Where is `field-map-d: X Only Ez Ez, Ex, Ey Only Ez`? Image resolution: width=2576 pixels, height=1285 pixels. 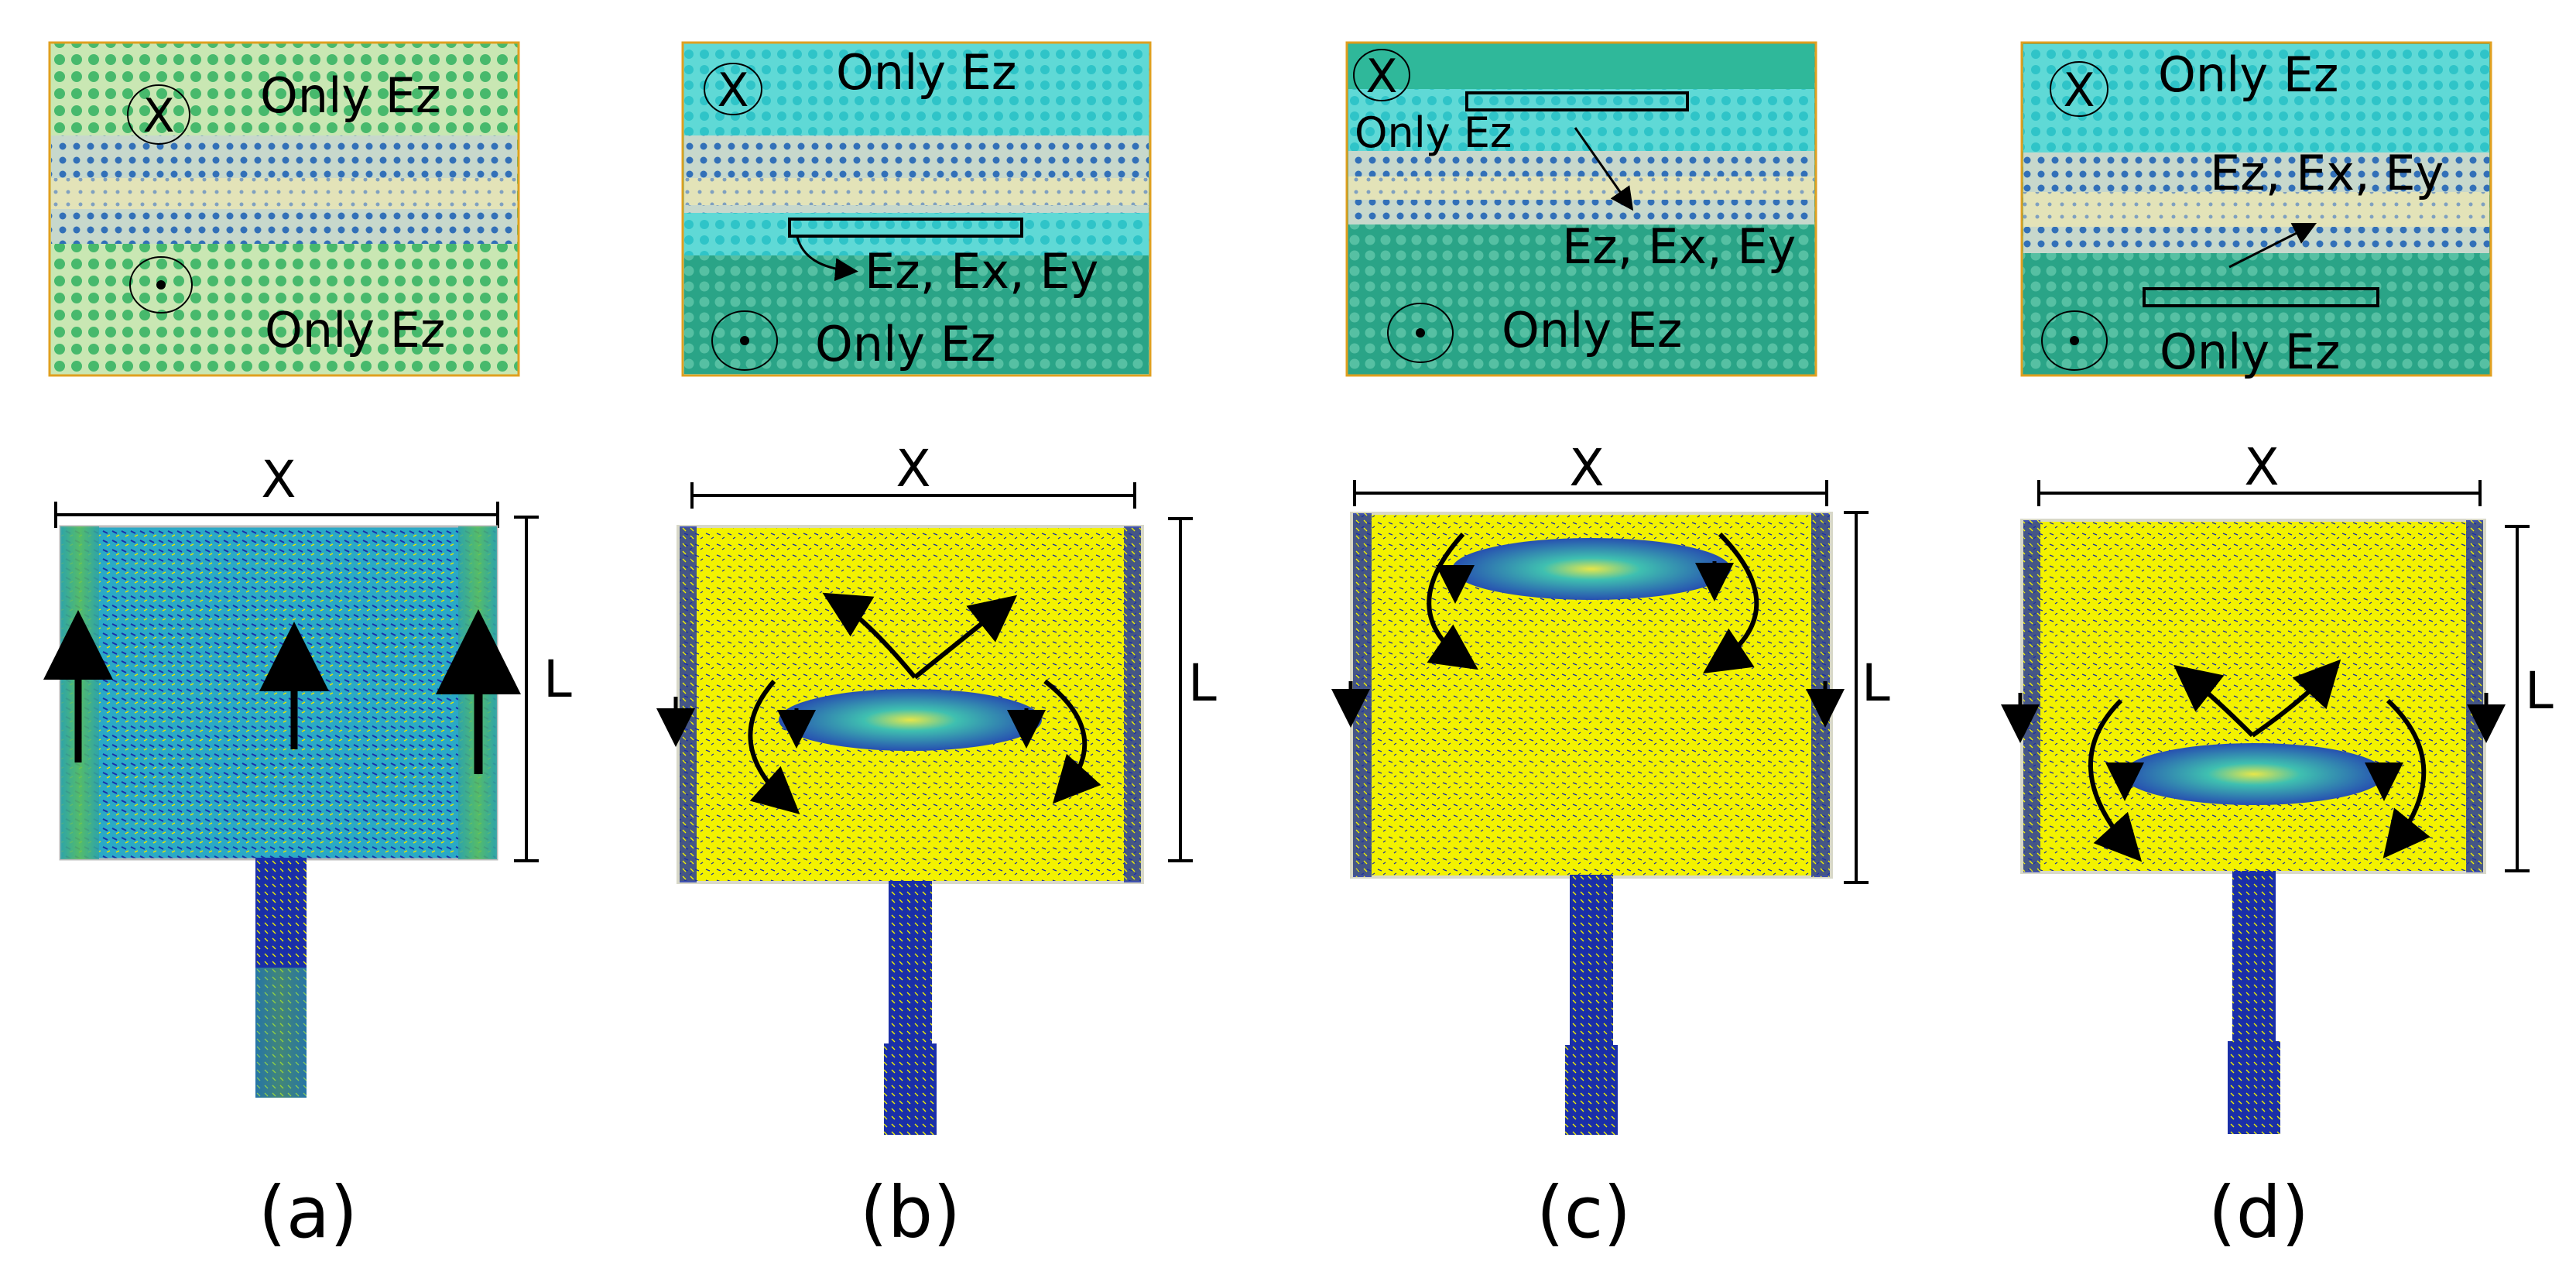 field-map-d: X Only Ez Ez, Ex, Ey Only Ez is located at coordinates (2256, 210).